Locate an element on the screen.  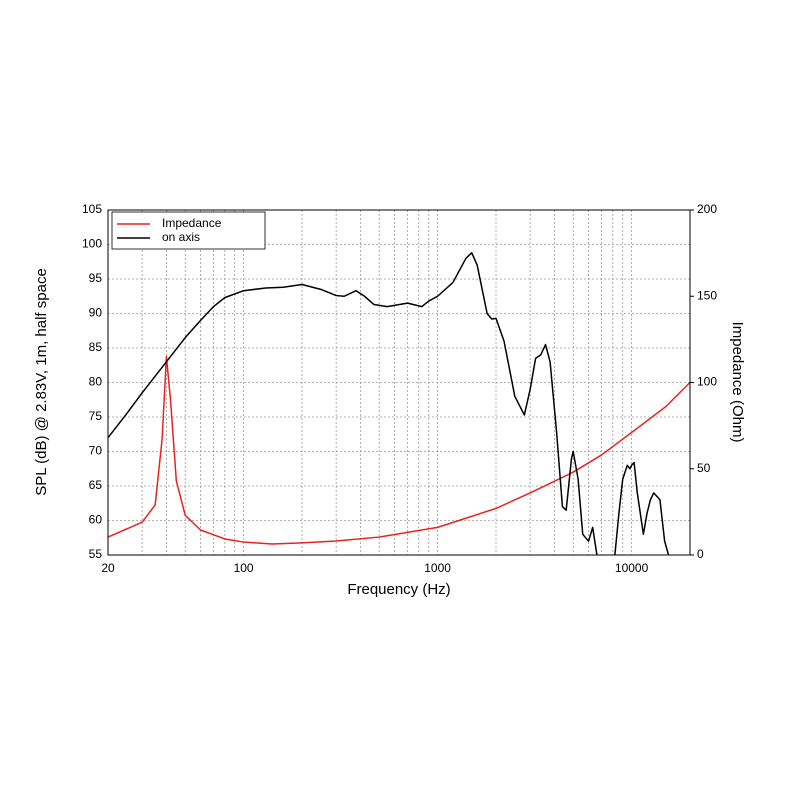
y2-tick-label: 0 is located at coordinates (700, 554).